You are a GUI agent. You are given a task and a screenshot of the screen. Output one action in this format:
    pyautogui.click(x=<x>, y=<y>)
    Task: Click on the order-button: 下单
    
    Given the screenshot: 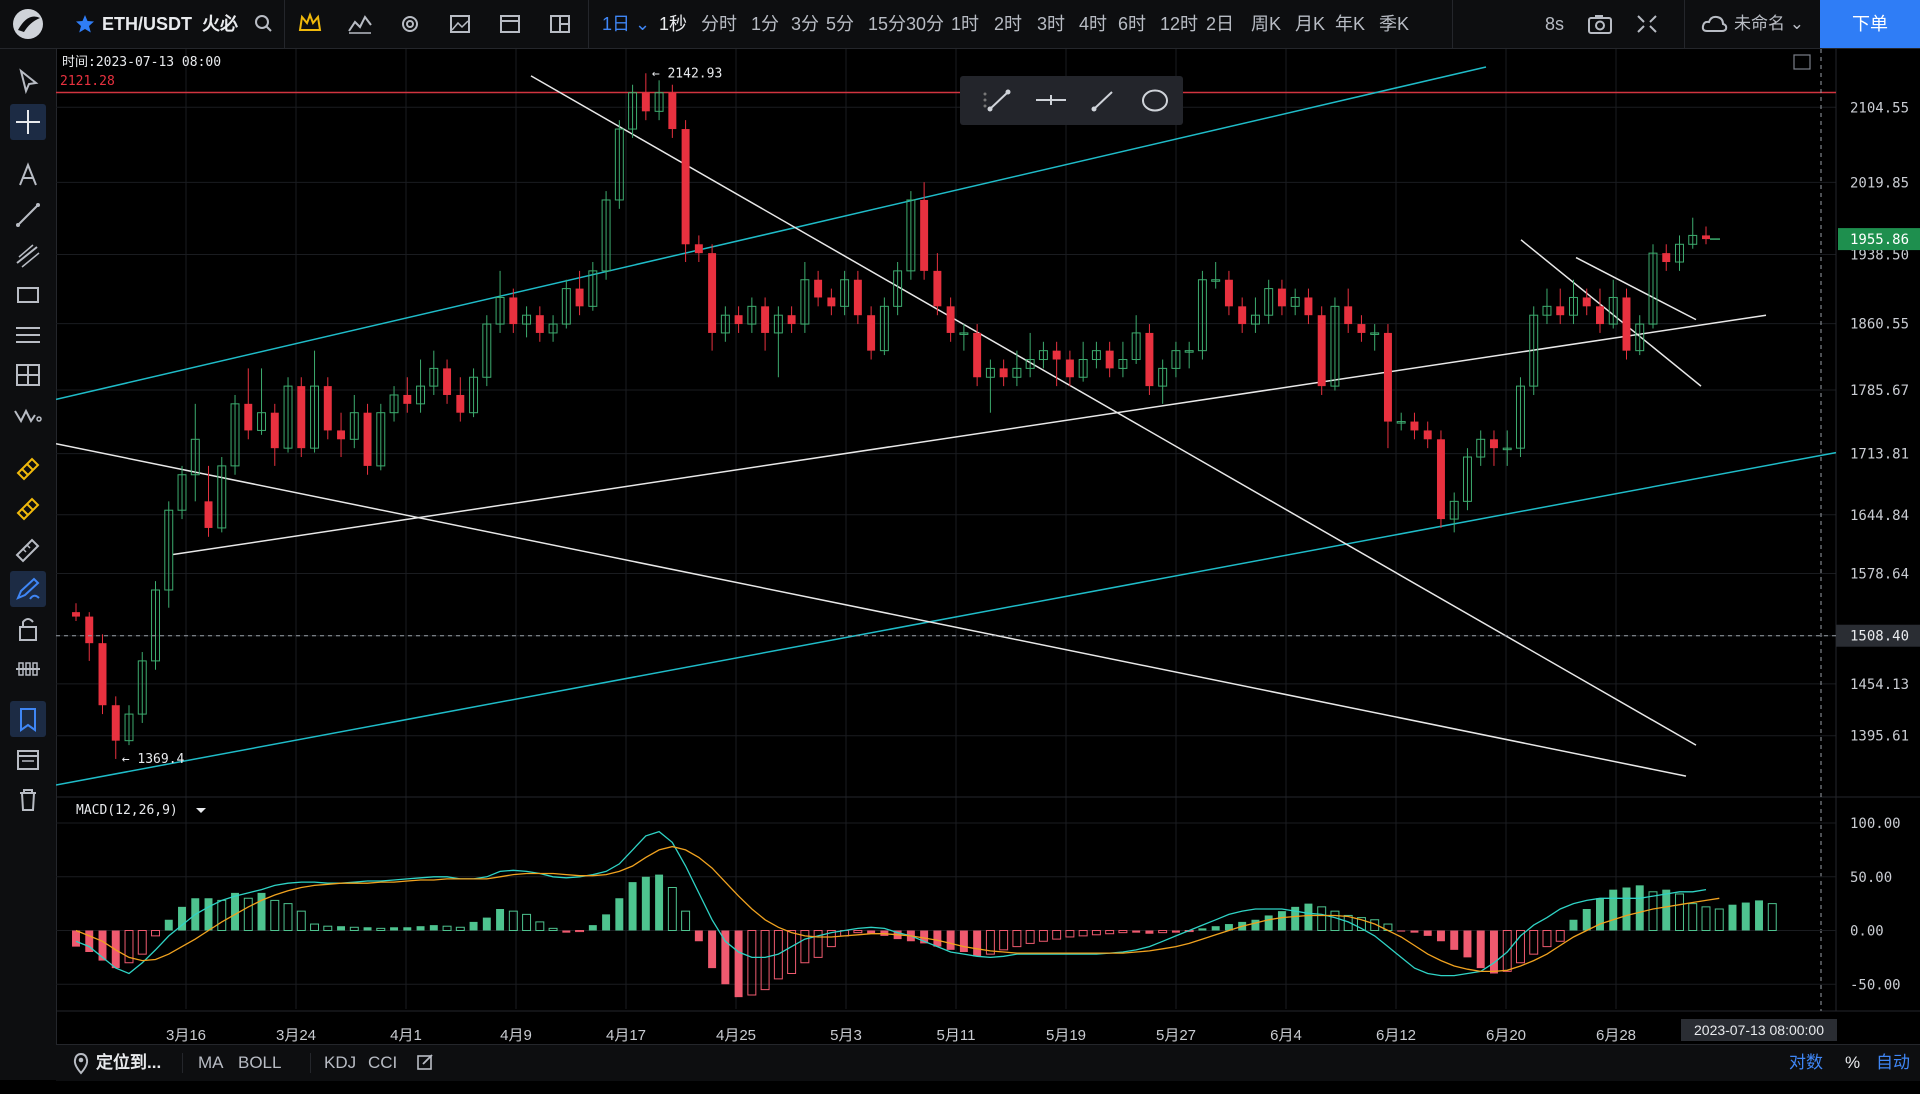 What is the action you would take?
    pyautogui.click(x=1870, y=24)
    